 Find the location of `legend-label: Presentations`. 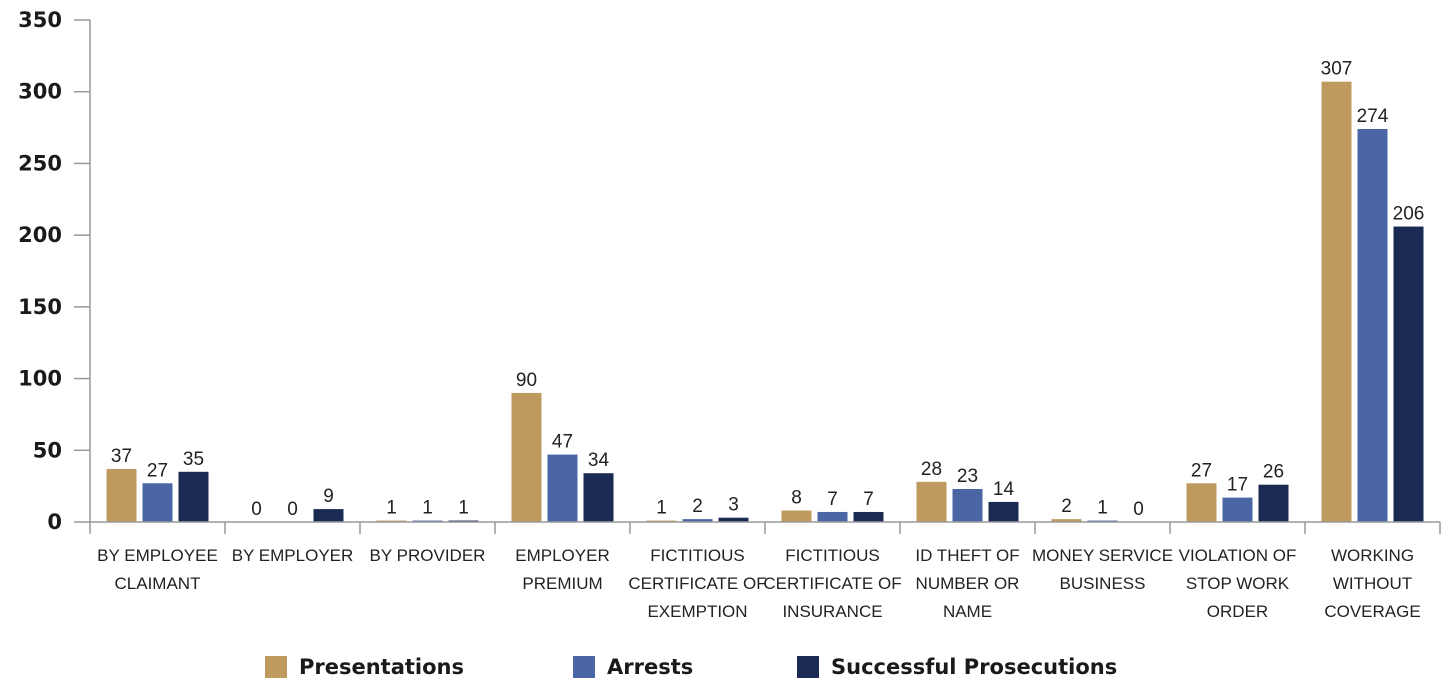

legend-label: Presentations is located at coordinates (382, 667).